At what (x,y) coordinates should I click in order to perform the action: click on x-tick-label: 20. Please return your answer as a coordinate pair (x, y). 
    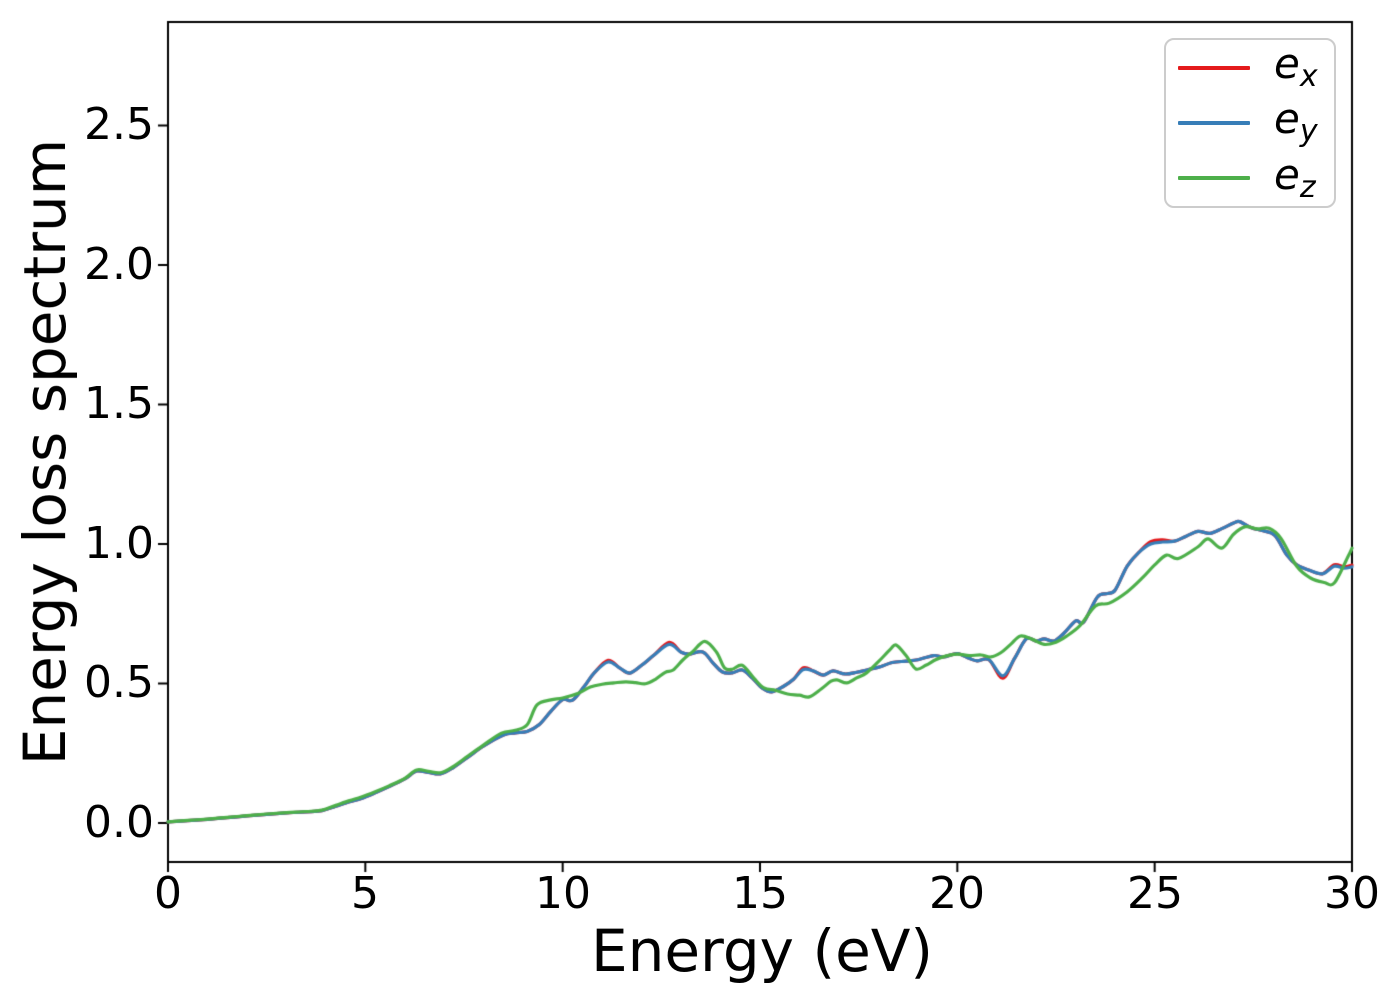
    Looking at the image, I should click on (957, 893).